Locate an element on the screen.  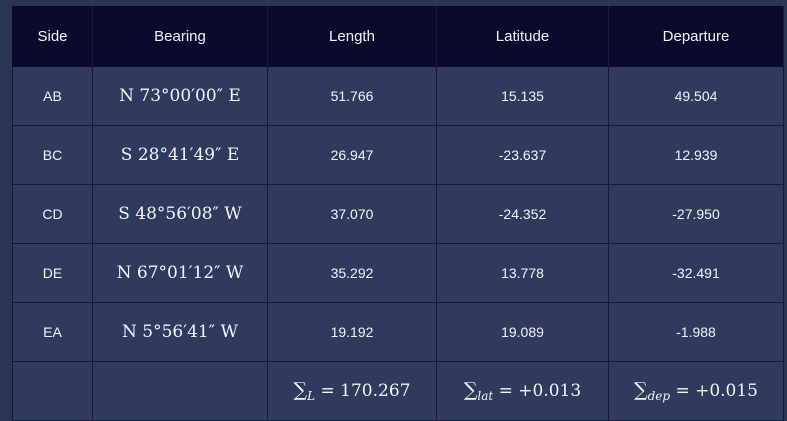
sum-subscript: dep is located at coordinates (659, 396).